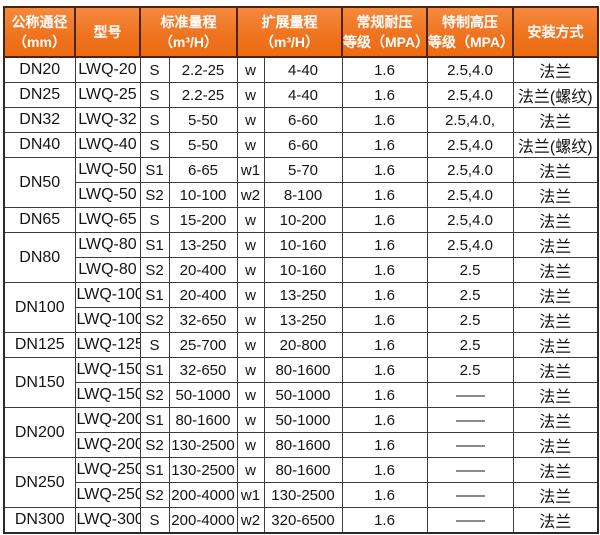 This screenshot has width=600, height=535. What do you see at coordinates (39, 32) in the screenshot?
I see `header-nominal-diameter: 公称通径 （mm）` at bounding box center [39, 32].